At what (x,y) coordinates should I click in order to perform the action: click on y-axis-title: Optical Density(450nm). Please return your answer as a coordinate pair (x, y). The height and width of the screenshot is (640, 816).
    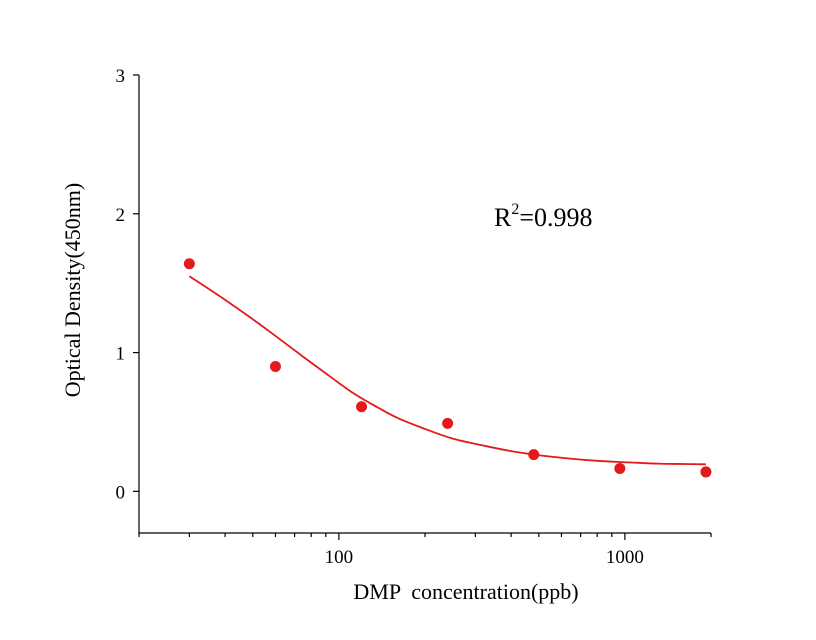
    Looking at the image, I should click on (72, 290).